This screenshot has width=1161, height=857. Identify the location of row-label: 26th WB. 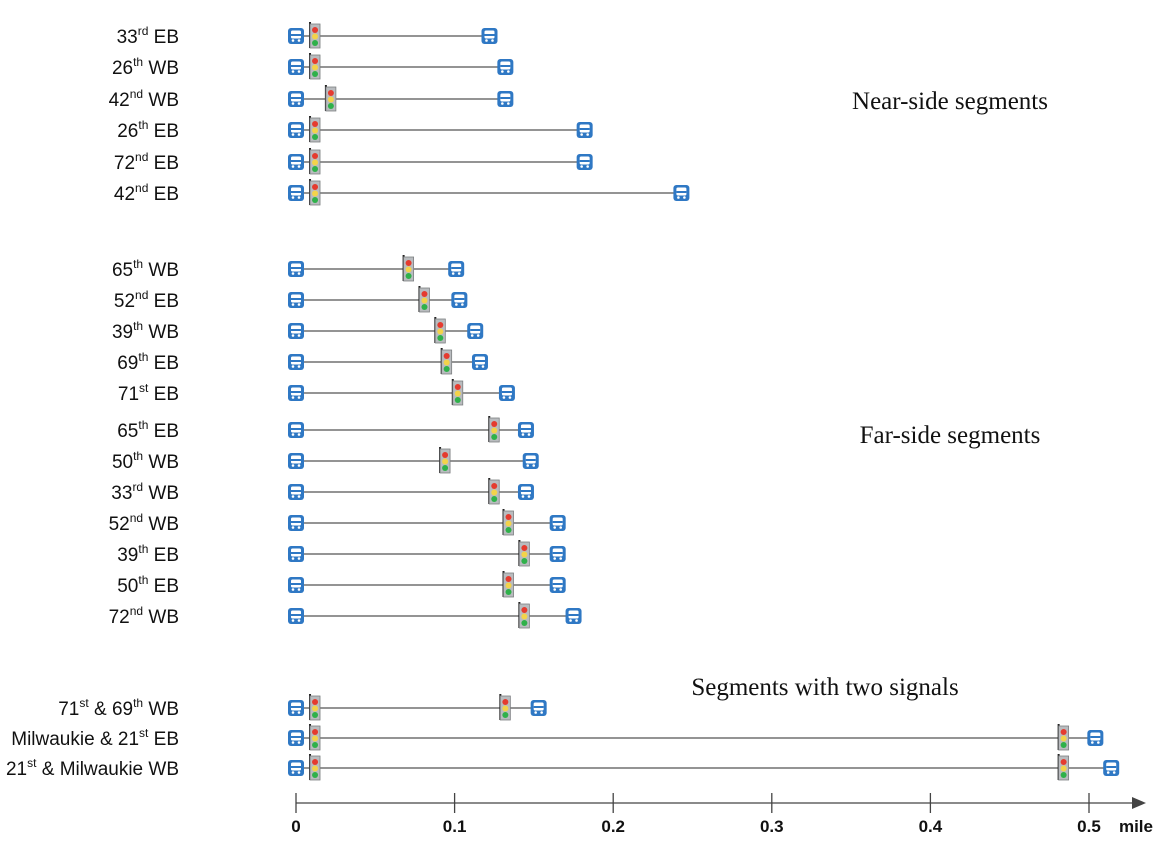
(145, 67).